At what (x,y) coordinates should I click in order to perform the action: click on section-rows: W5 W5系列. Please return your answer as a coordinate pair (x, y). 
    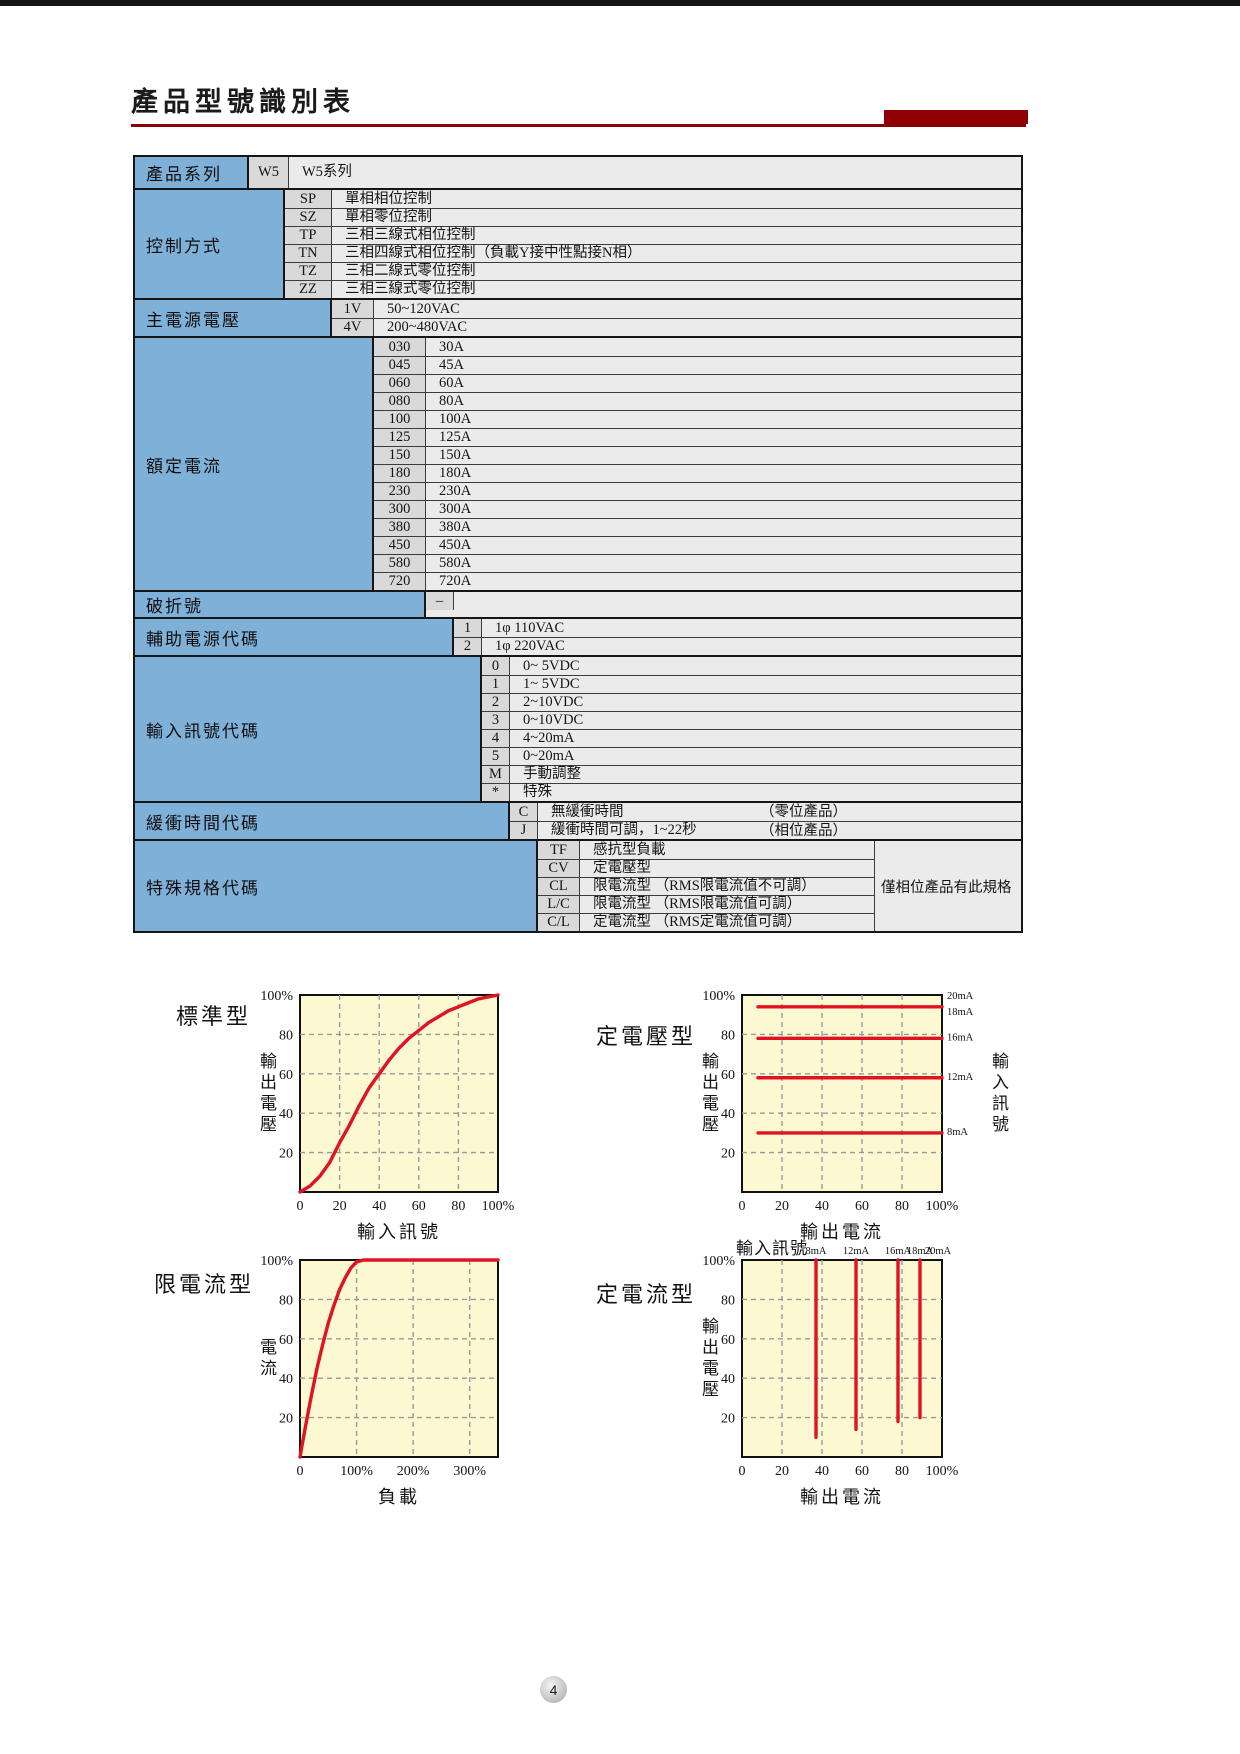
    Looking at the image, I should click on (635, 172).